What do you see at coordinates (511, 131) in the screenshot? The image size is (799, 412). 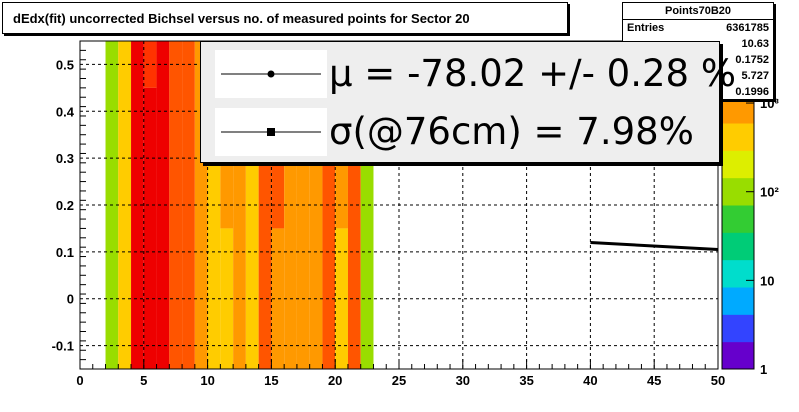 I see `legend-sigma-text: σ(@76cm) = 7.98%` at bounding box center [511, 131].